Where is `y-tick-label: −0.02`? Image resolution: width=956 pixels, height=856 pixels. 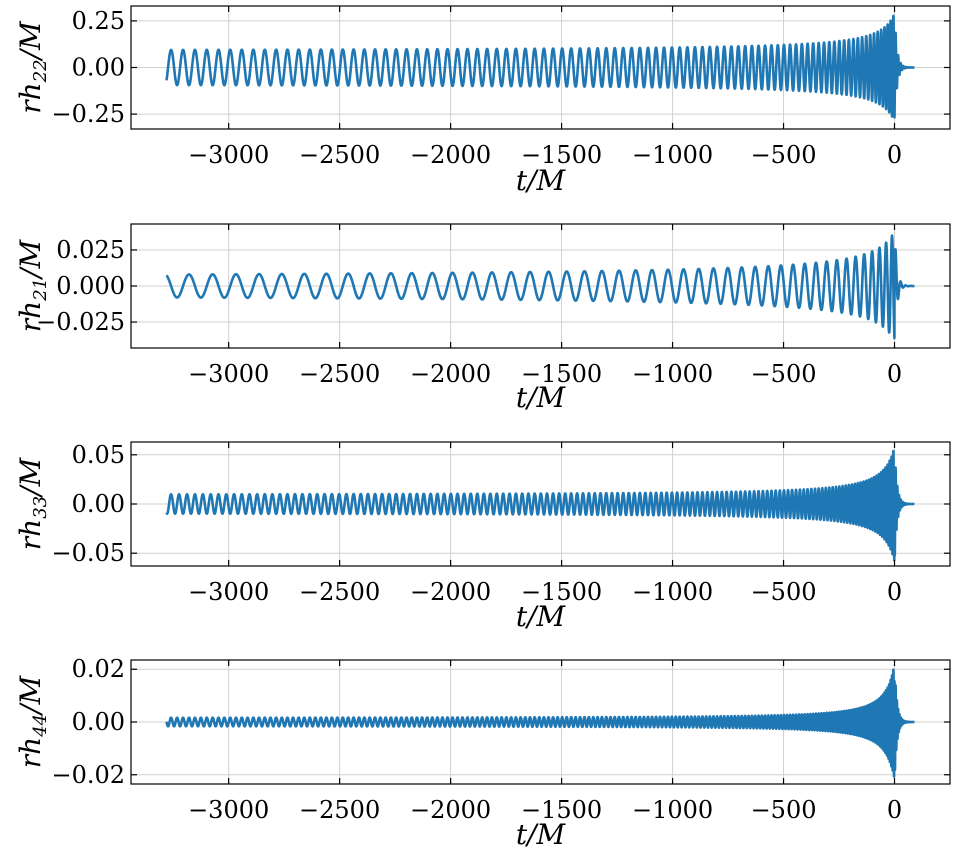 y-tick-label: −0.02 is located at coordinates (88, 775).